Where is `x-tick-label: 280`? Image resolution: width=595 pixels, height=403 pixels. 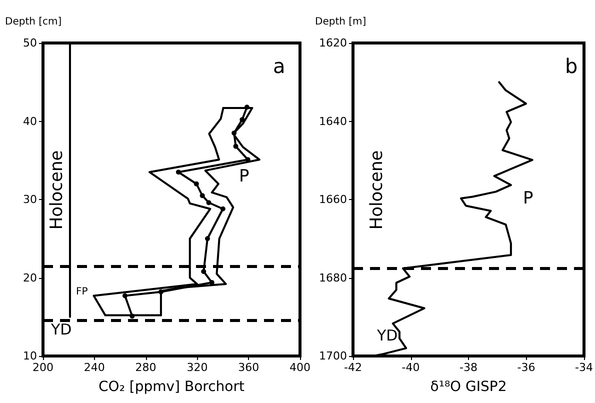
x-tick-label: 280 is located at coordinates (145, 367).